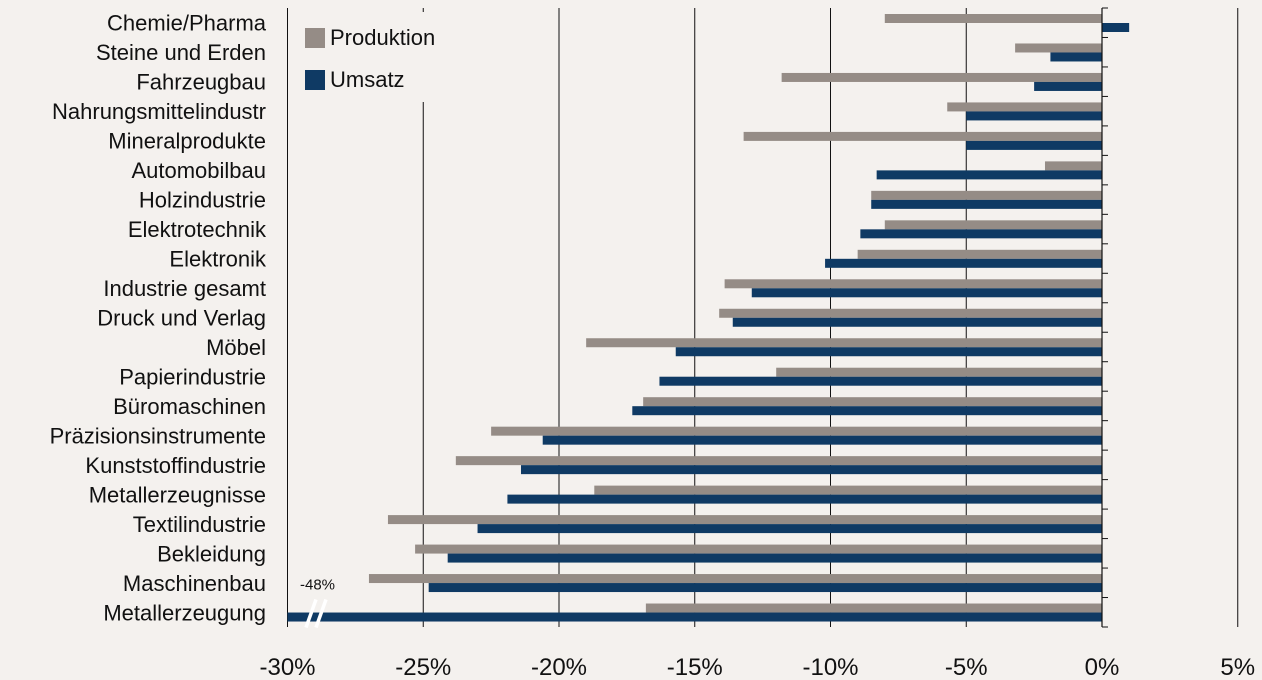  Describe the element at coordinates (187, 23) in the screenshot. I see `category-label-chemie-pharma: Chemie/Pharma` at that location.